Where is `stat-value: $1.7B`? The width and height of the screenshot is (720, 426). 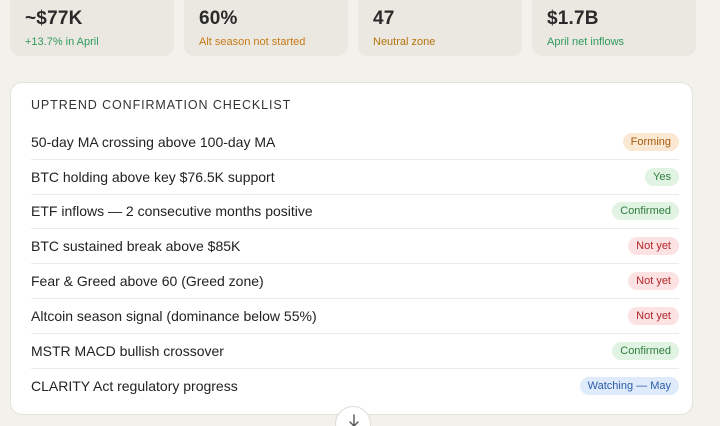
stat-value: $1.7B is located at coordinates (573, 18).